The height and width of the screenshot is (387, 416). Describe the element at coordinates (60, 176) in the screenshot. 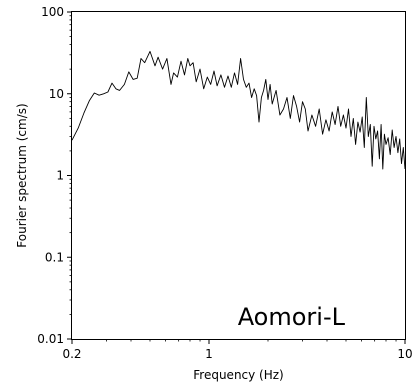

I see `y-tick-label: 1` at that location.